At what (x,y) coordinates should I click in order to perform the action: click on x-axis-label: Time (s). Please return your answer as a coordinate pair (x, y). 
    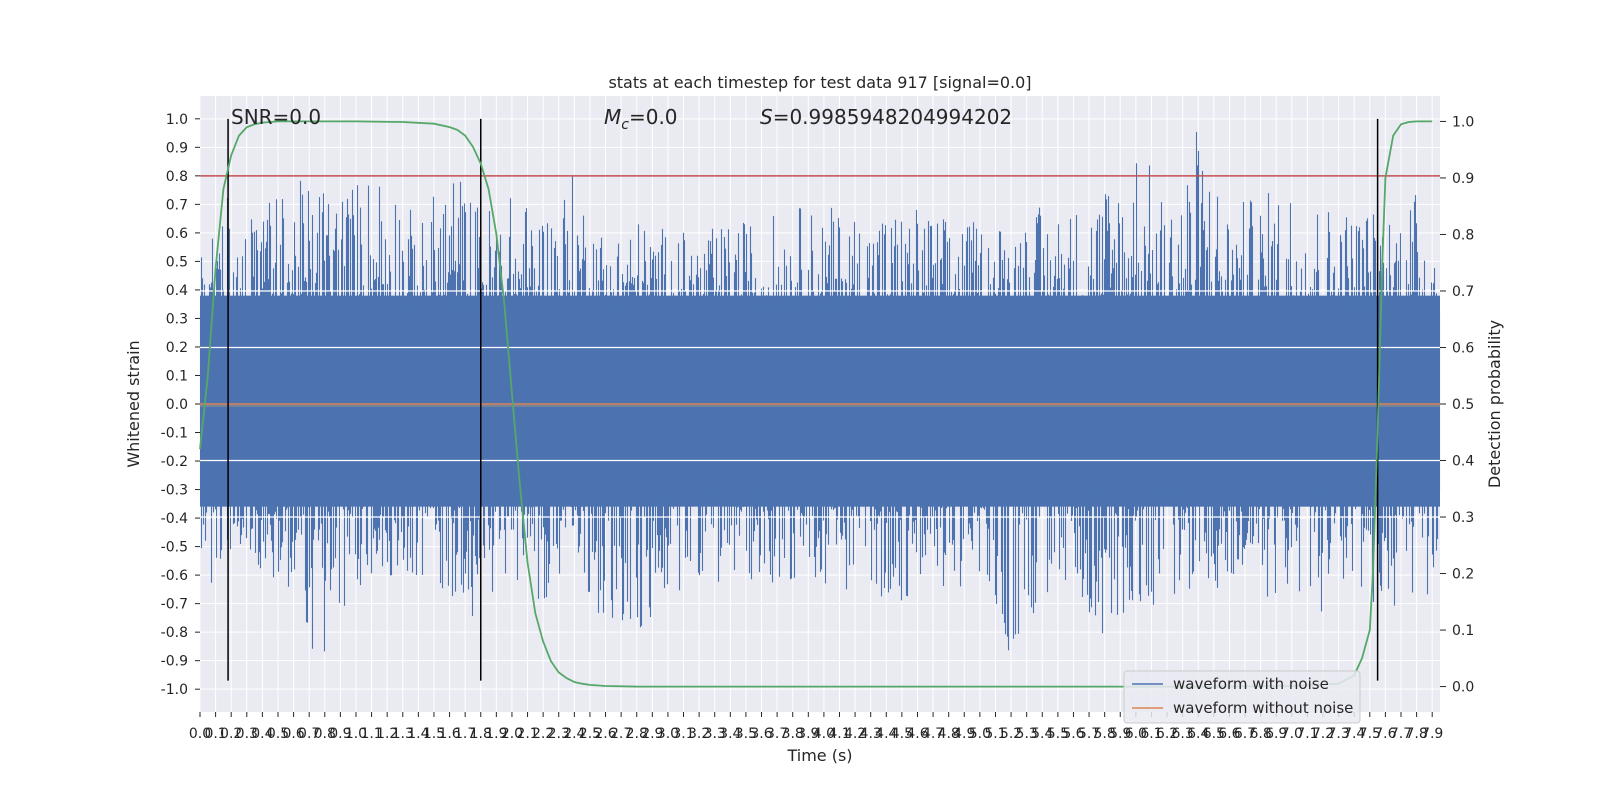
    Looking at the image, I should click on (819, 755).